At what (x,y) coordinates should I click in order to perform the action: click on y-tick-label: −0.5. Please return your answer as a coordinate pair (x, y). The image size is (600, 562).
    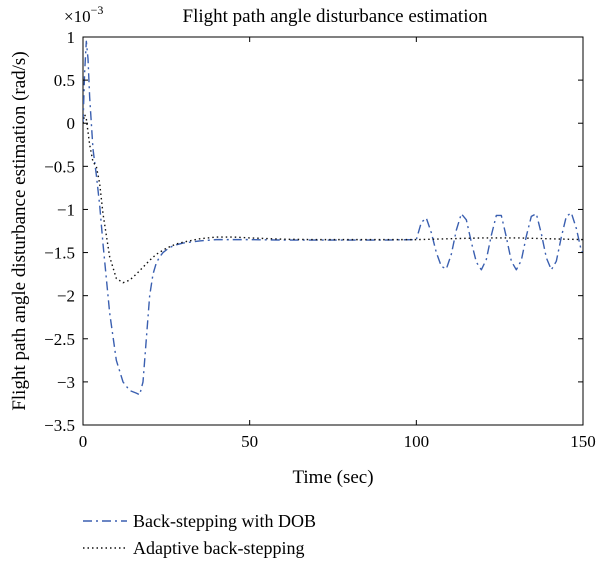
    Looking at the image, I should click on (59, 166).